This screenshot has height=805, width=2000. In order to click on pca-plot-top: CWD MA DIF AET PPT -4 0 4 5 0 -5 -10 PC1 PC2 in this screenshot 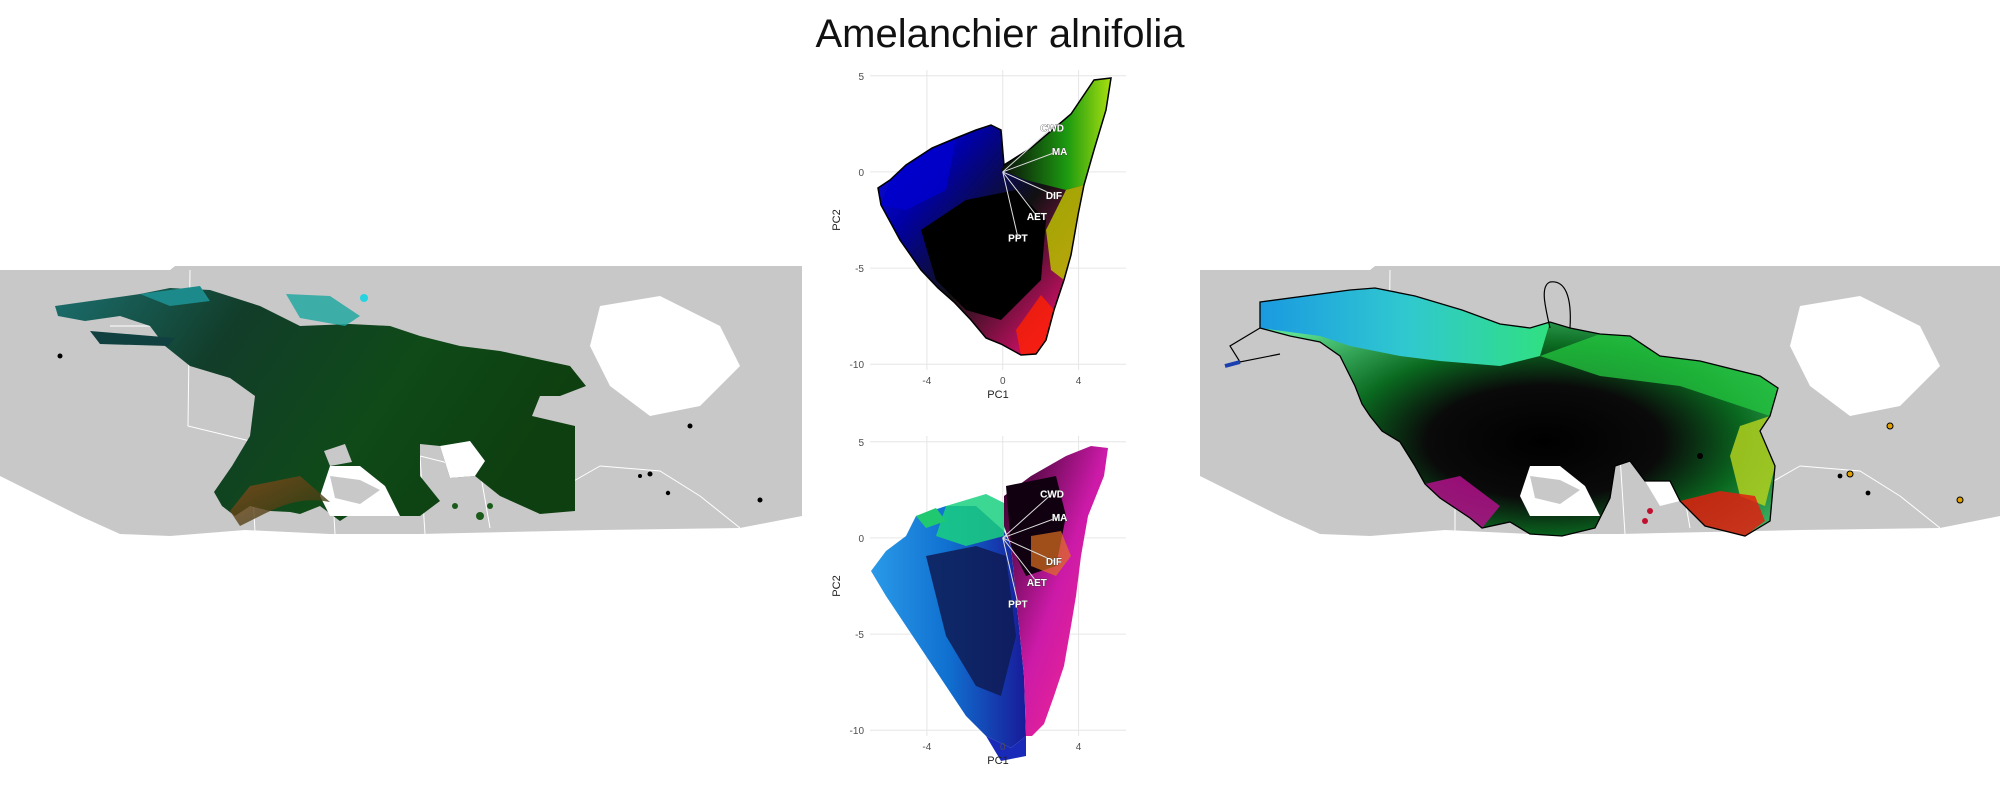, I will do `click(996, 250)`.